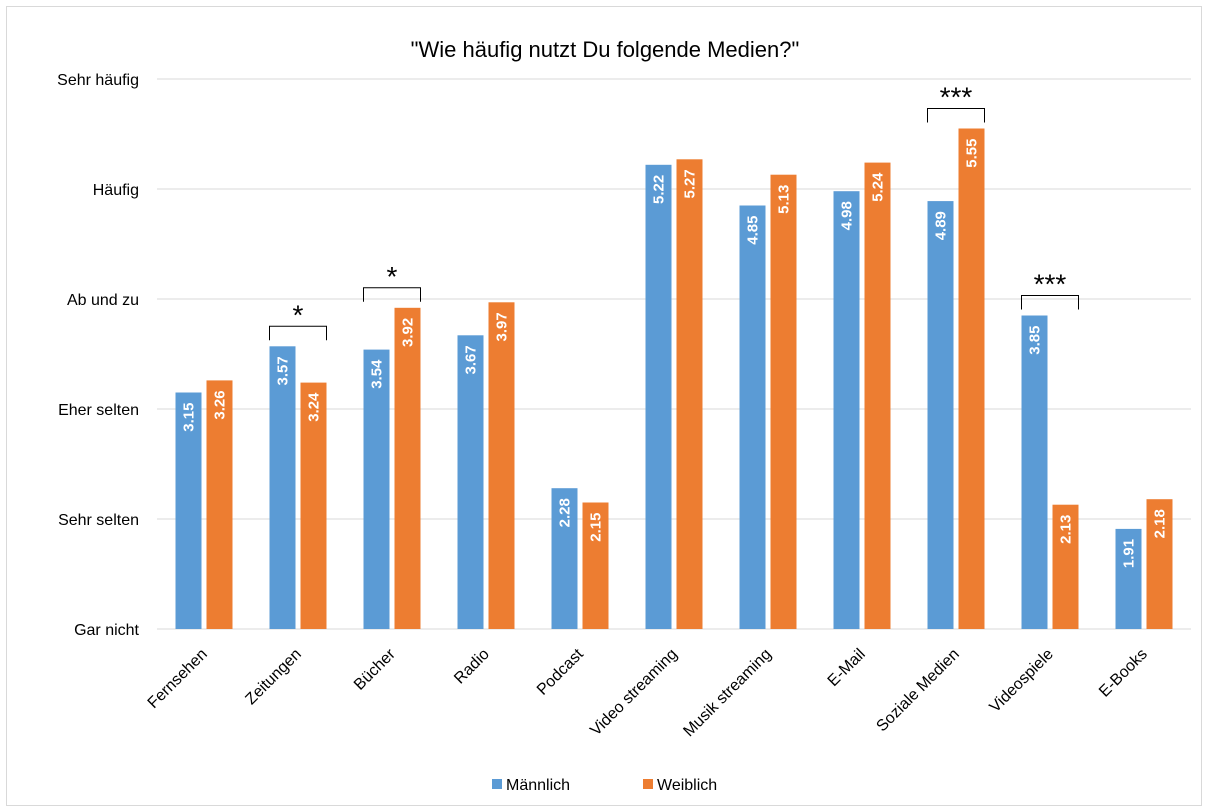  I want to click on x-tick-label: Video streaming, so click(634, 693).